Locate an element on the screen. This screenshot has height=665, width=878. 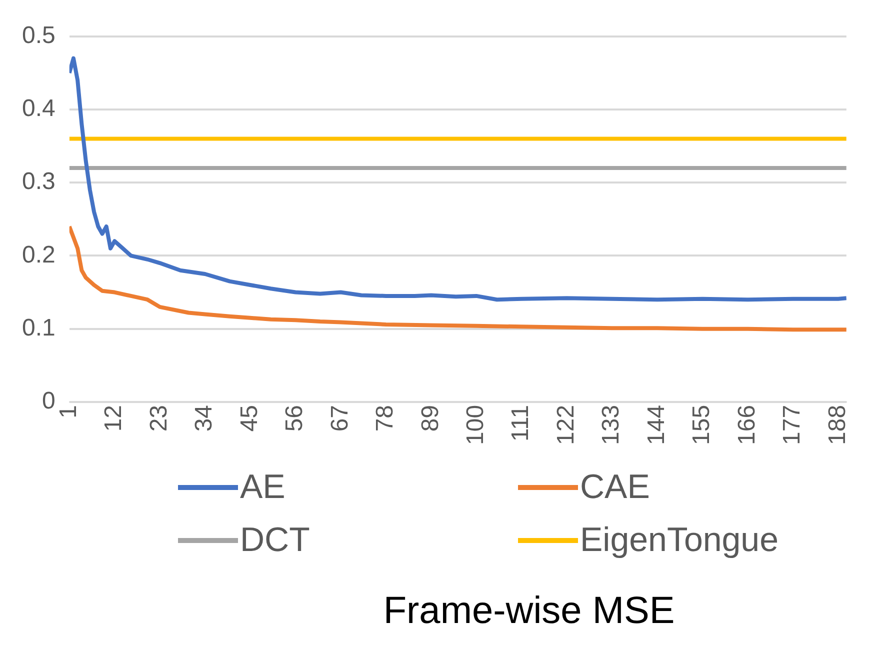
x-tick-label: 155 is located at coordinates (702, 425).